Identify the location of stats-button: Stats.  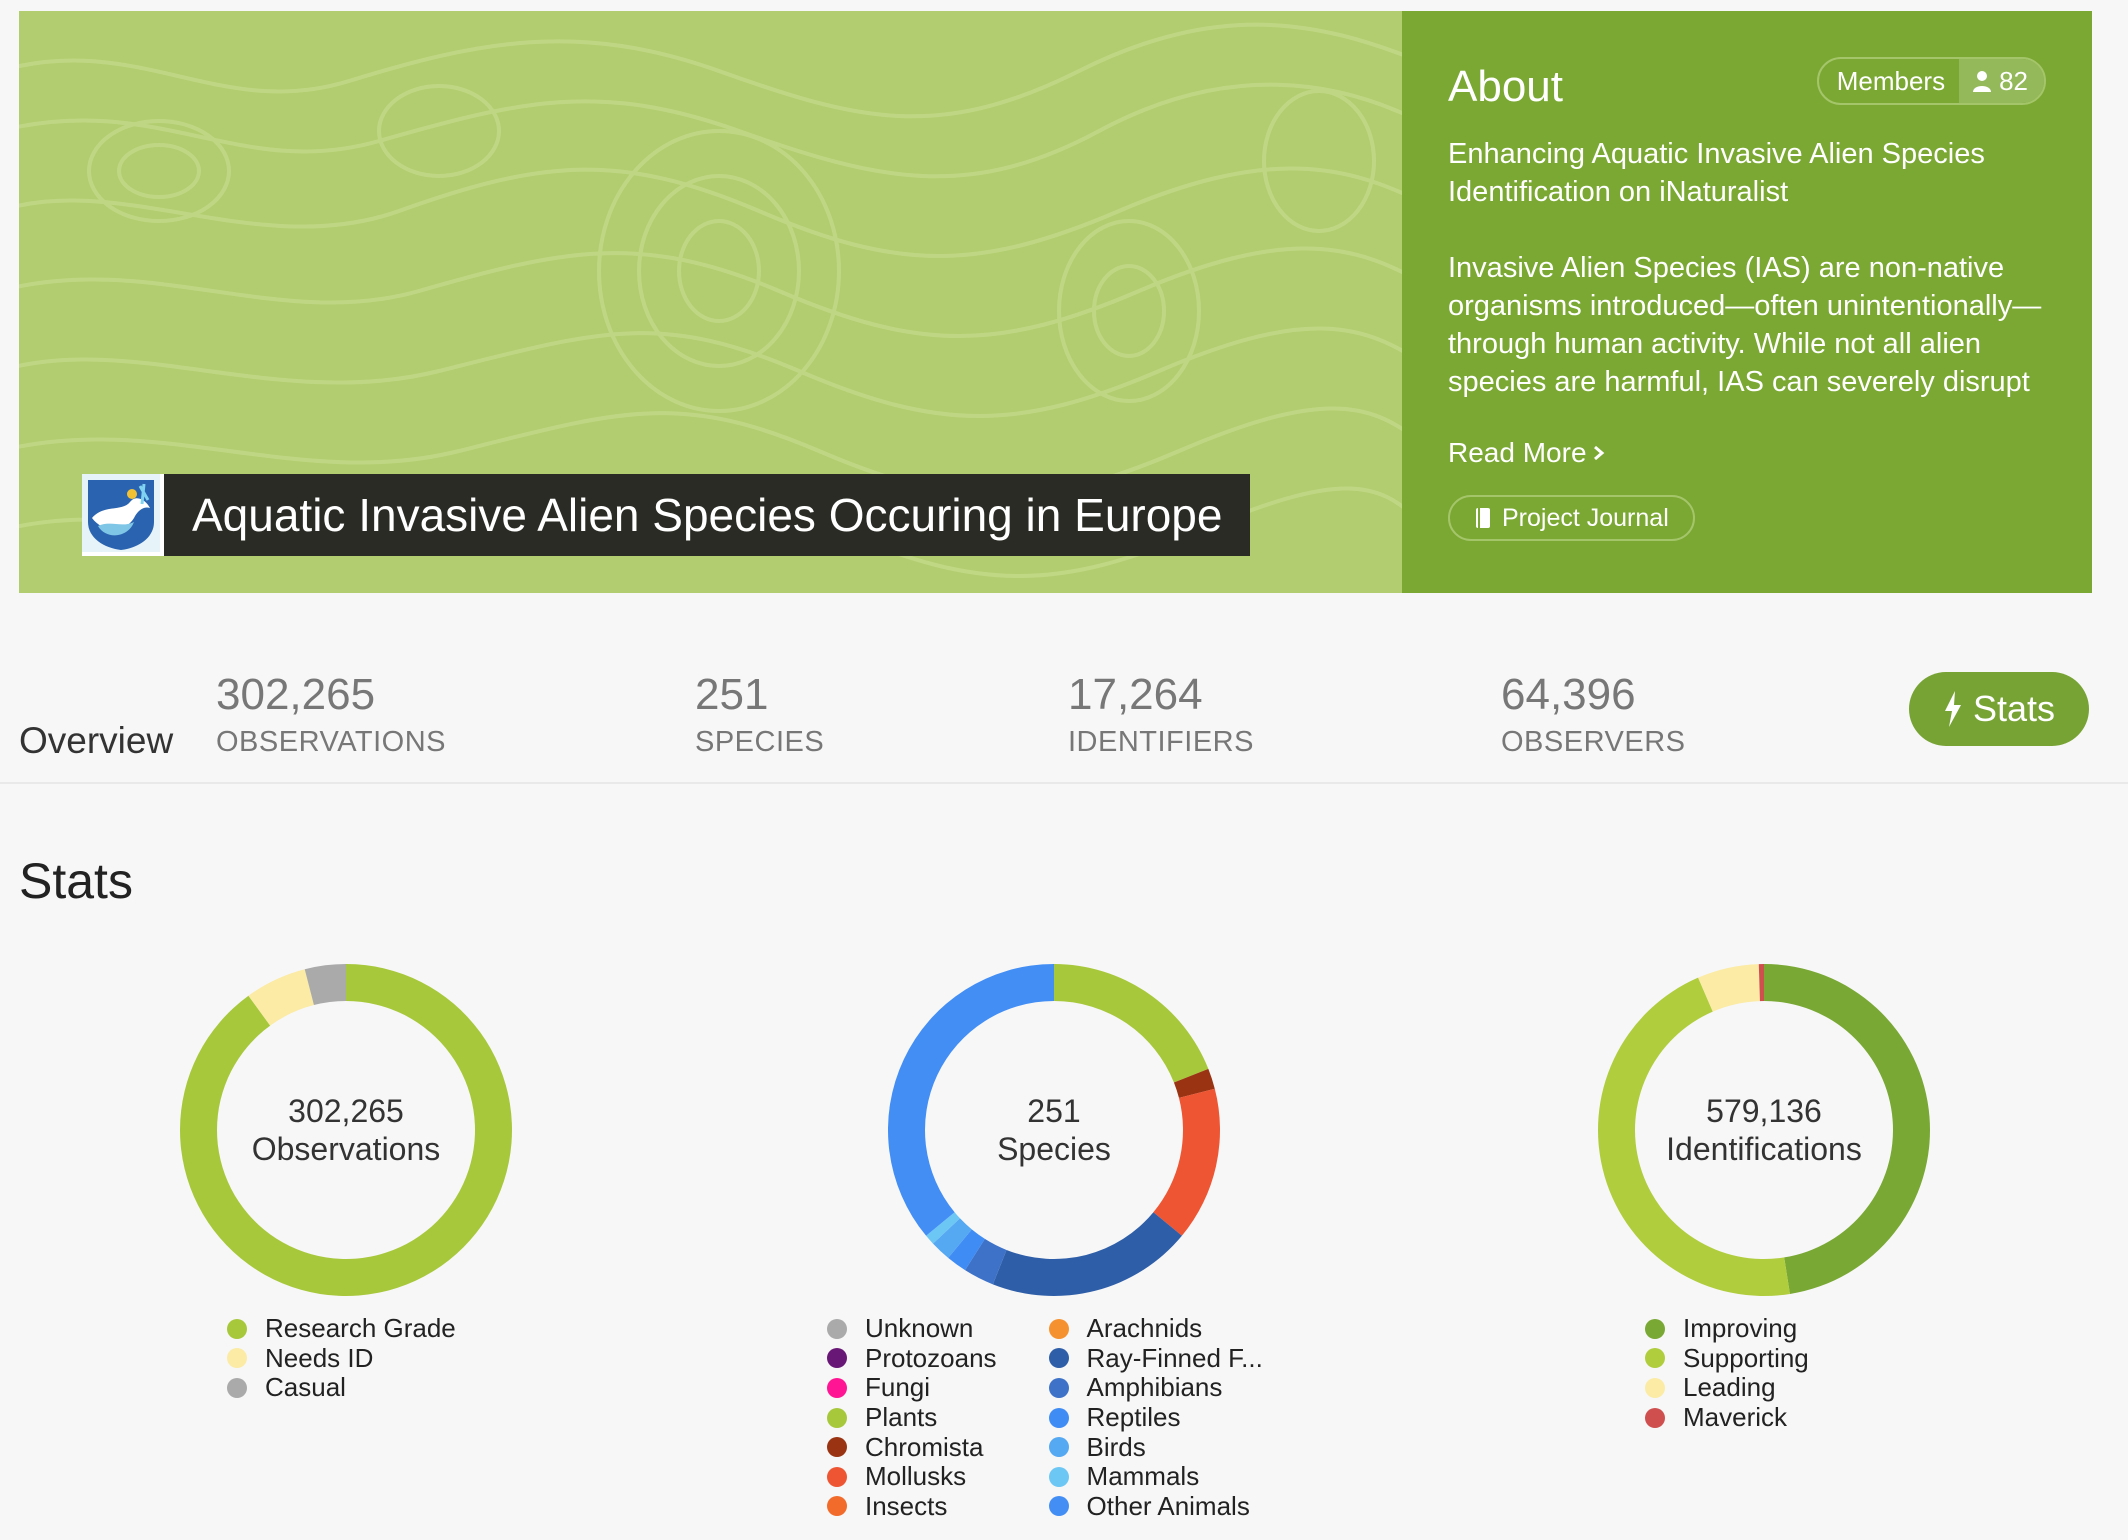
(1999, 709).